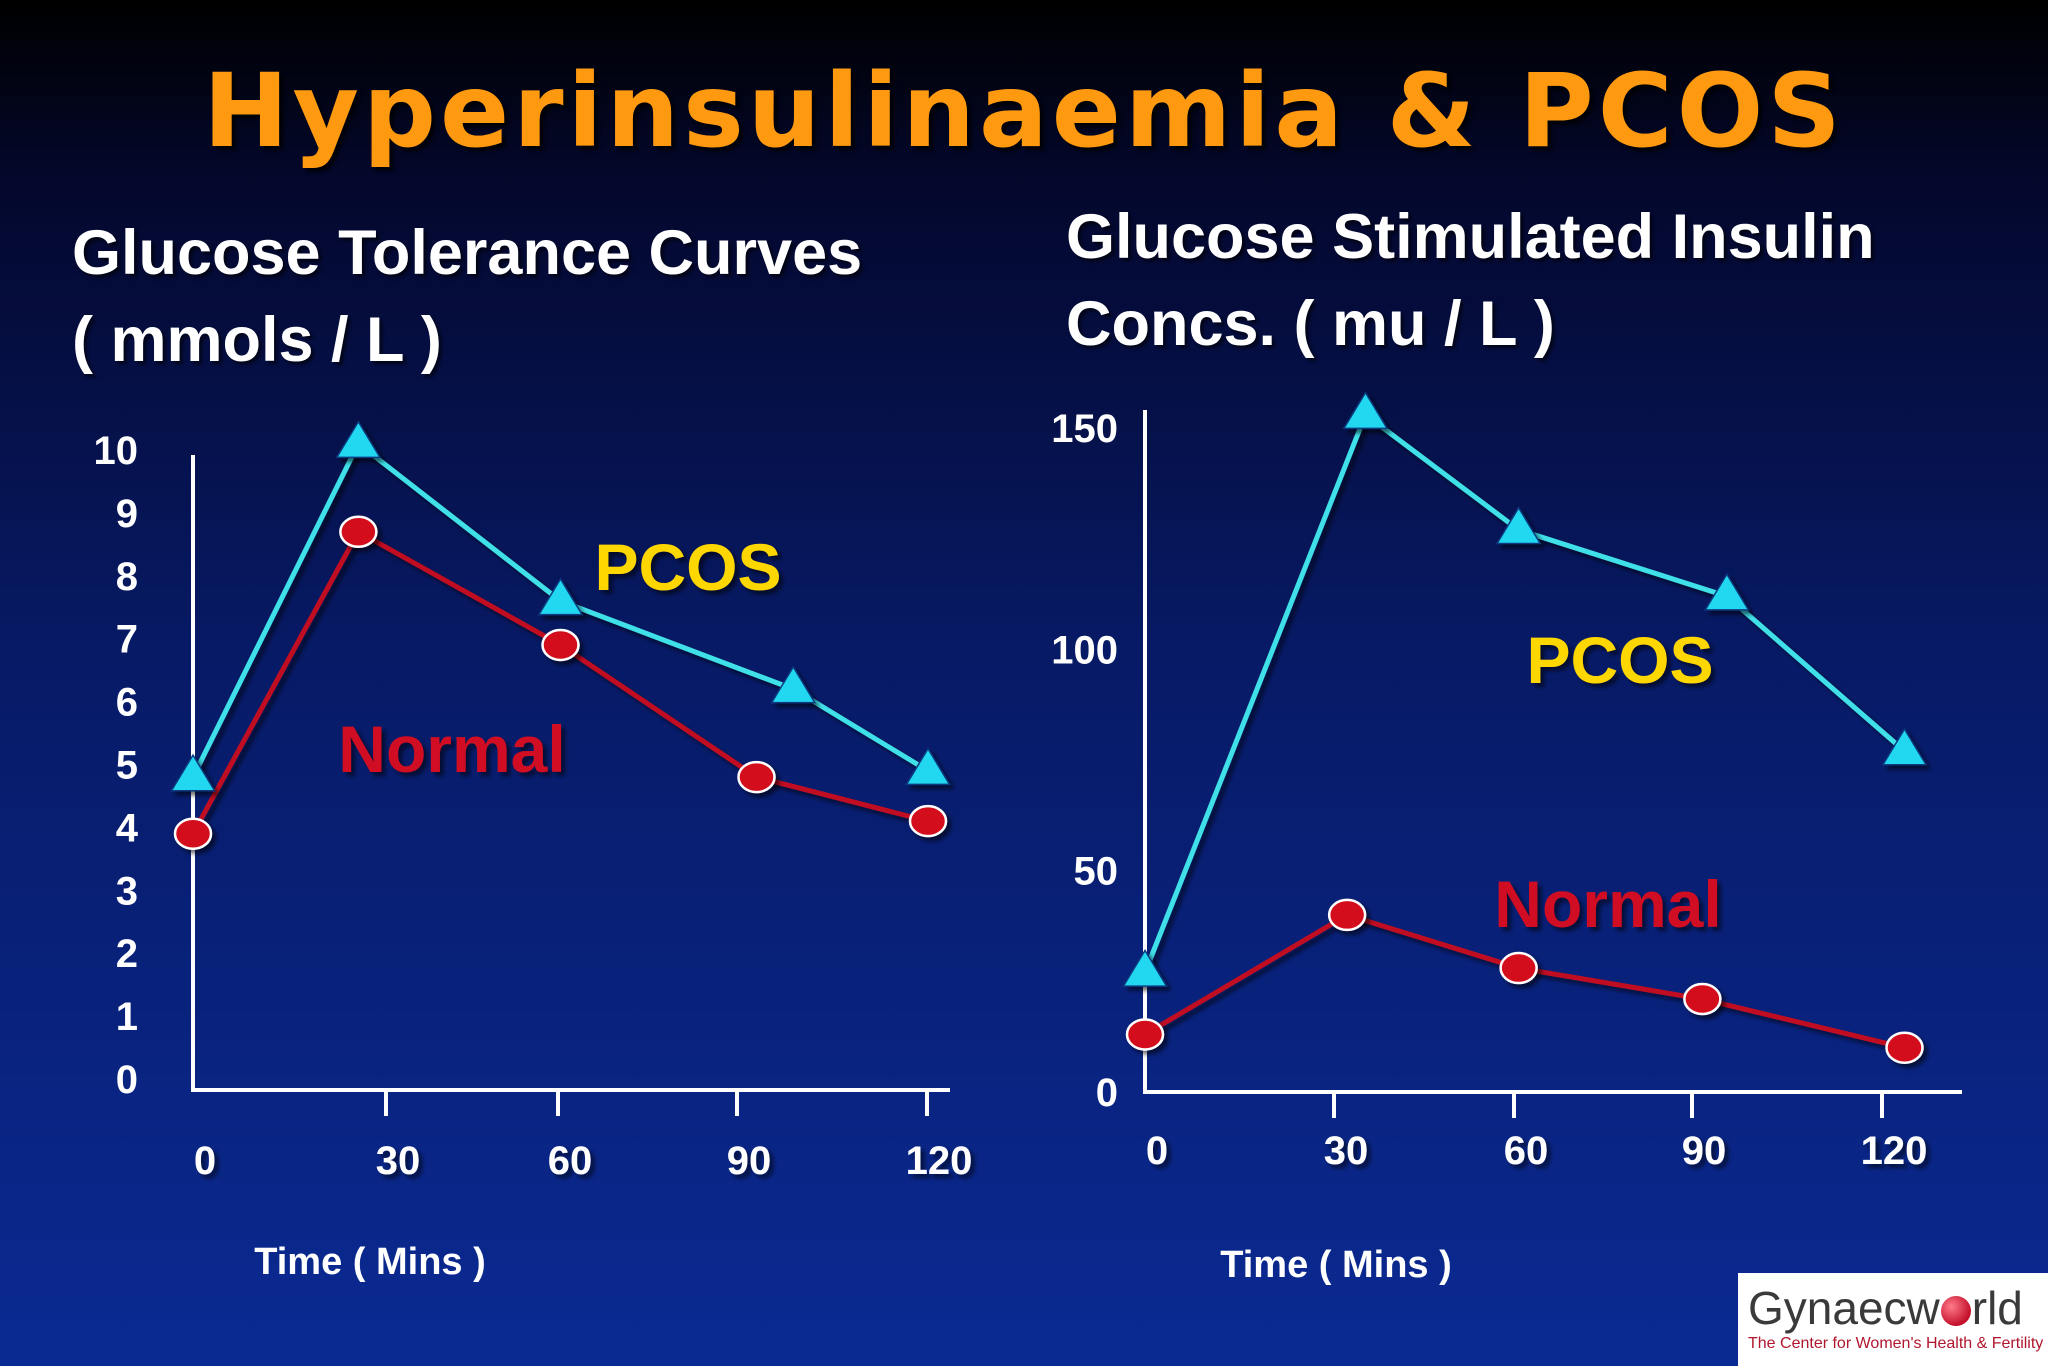 This screenshot has height=1366, width=2048. What do you see at coordinates (1997, 1308) in the screenshot?
I see `logo-name-part2: rld` at bounding box center [1997, 1308].